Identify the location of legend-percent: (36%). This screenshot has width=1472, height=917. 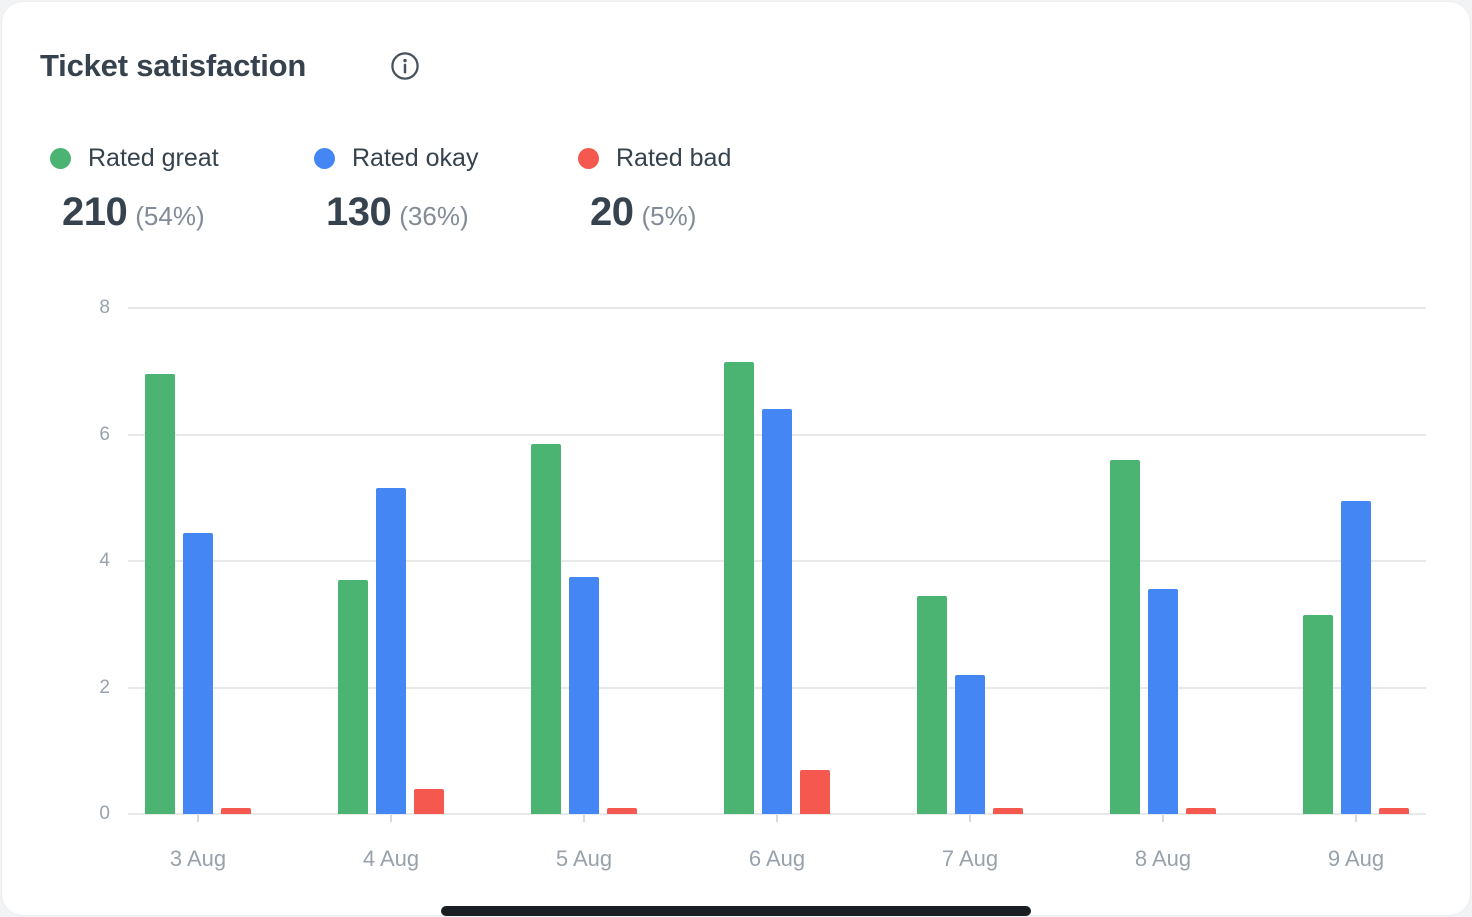
(434, 216).